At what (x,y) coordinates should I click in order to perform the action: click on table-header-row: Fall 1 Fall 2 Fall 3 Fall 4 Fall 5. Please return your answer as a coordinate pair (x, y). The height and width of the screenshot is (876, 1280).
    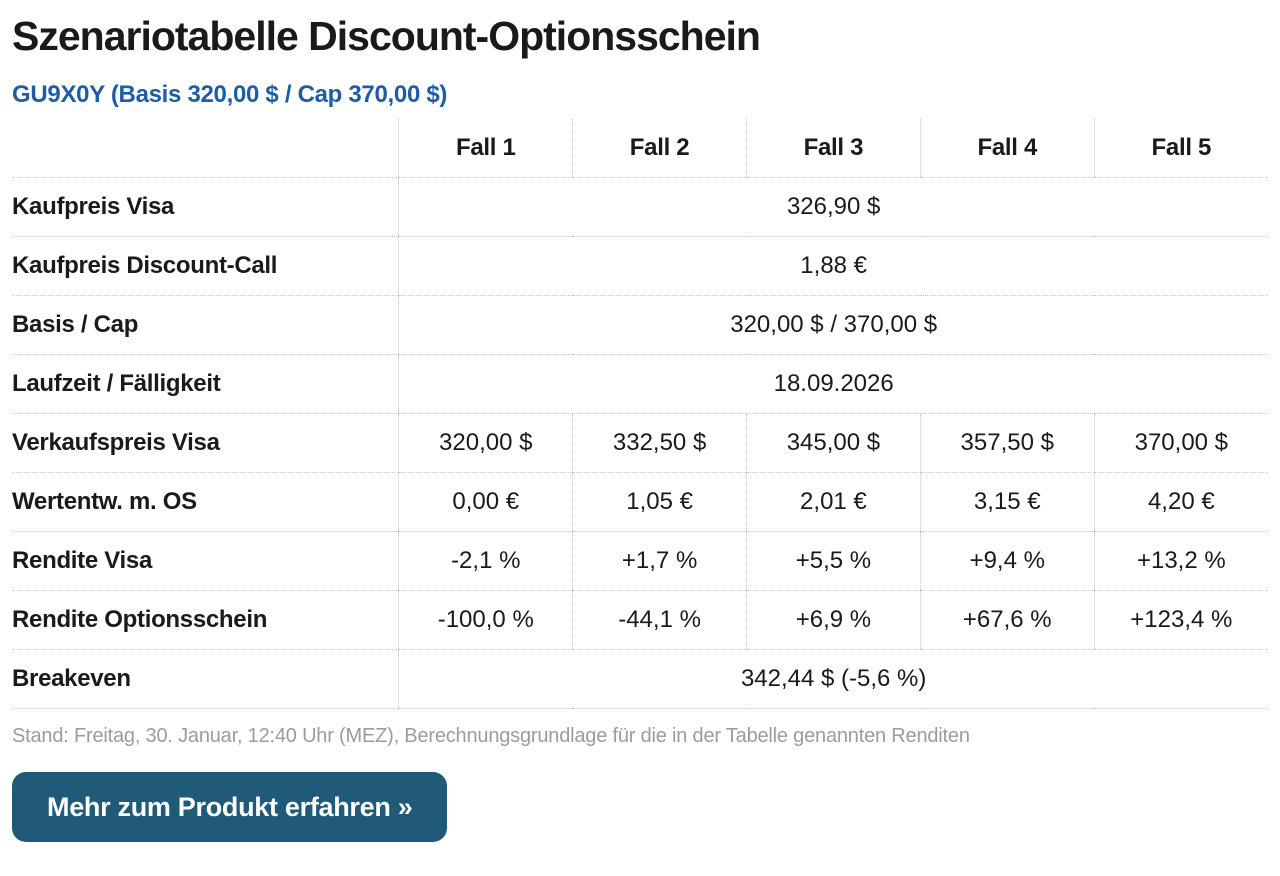
    Looking at the image, I should click on (640, 148).